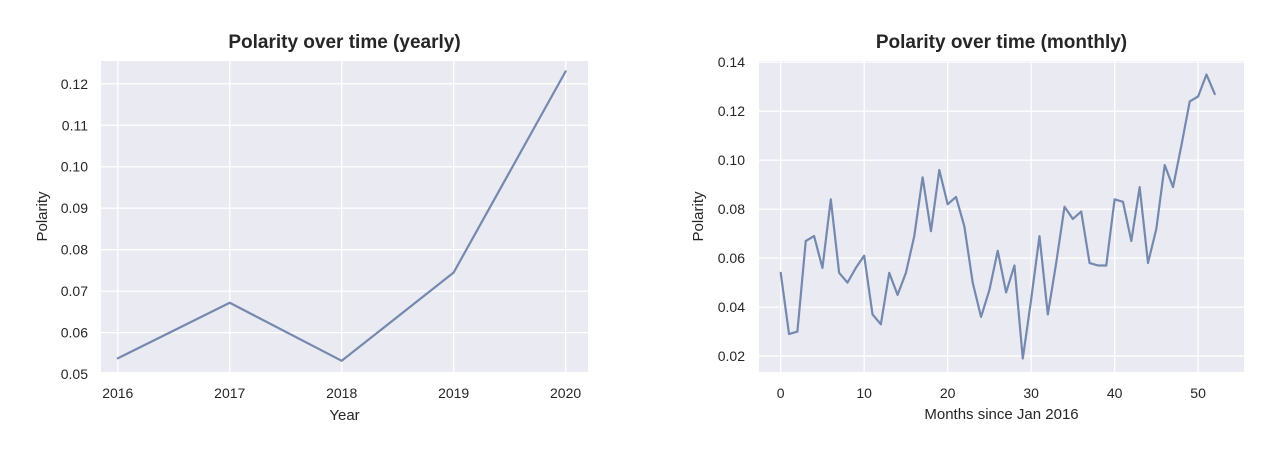 This screenshot has width=1280, height=457. I want to click on y-tick-label: 0.04, so click(731, 307).